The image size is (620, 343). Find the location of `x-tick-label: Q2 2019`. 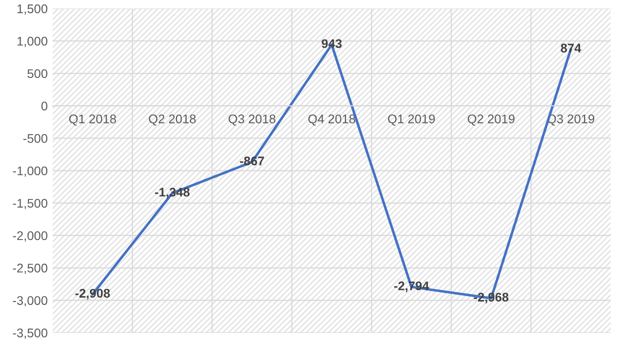

x-tick-label: Q2 2019 is located at coordinates (491, 120).